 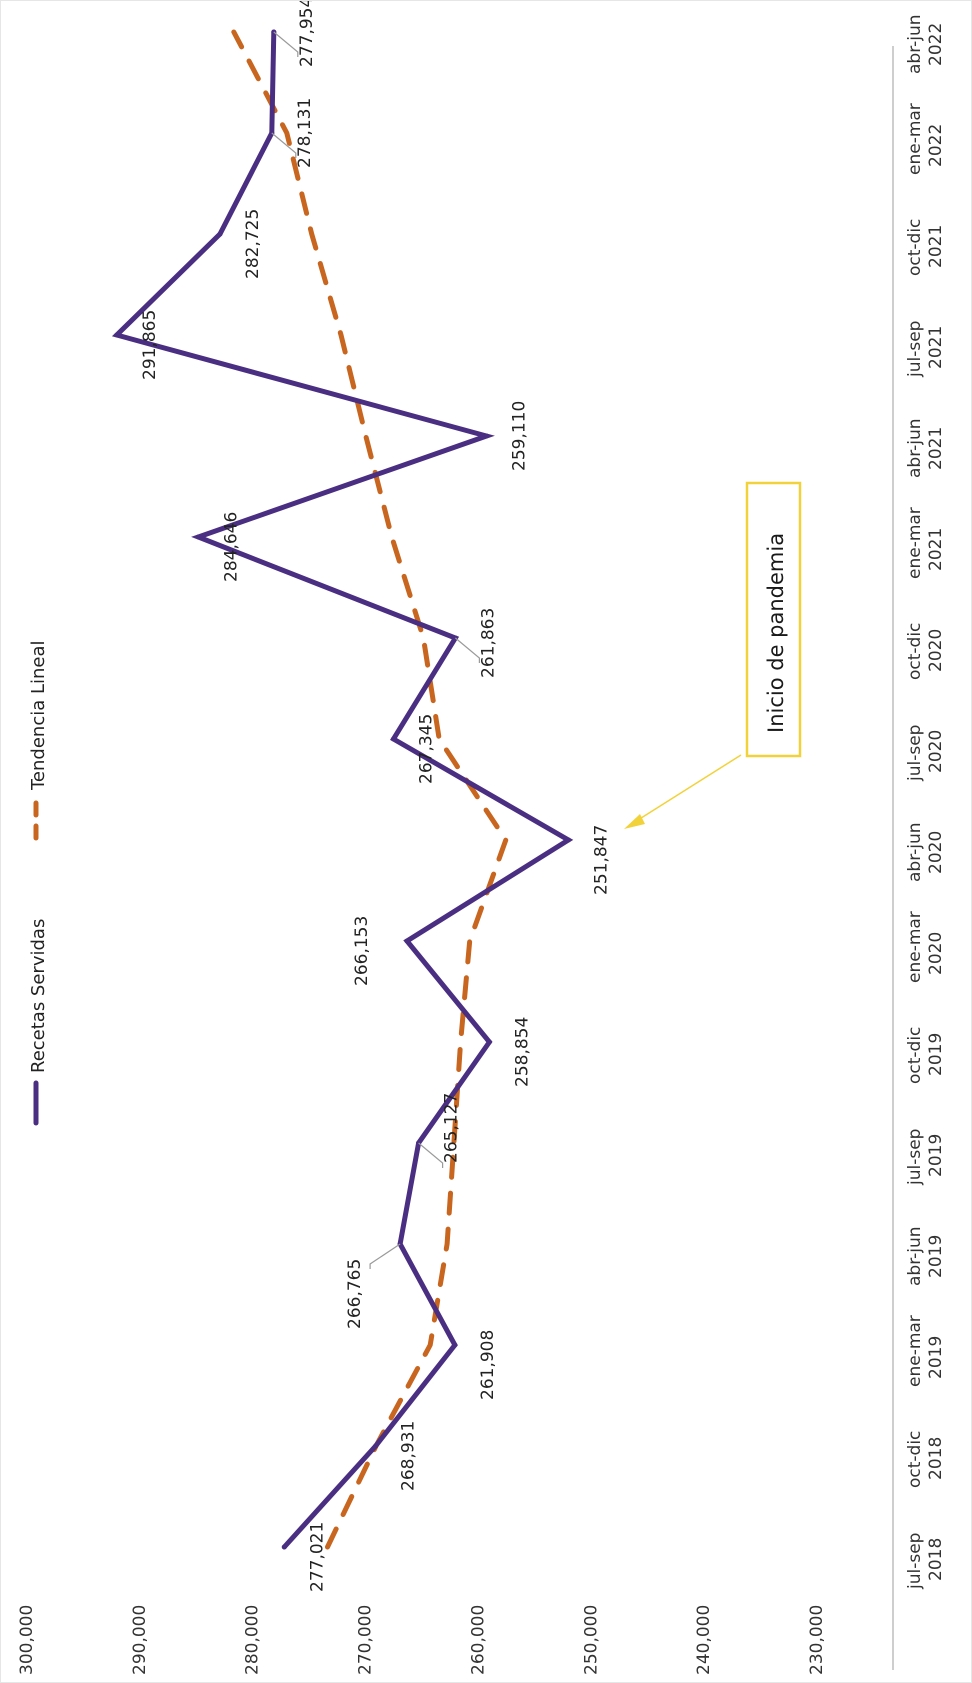 What do you see at coordinates (231, 547) in the screenshot?
I see `data-label: 284,646` at bounding box center [231, 547].